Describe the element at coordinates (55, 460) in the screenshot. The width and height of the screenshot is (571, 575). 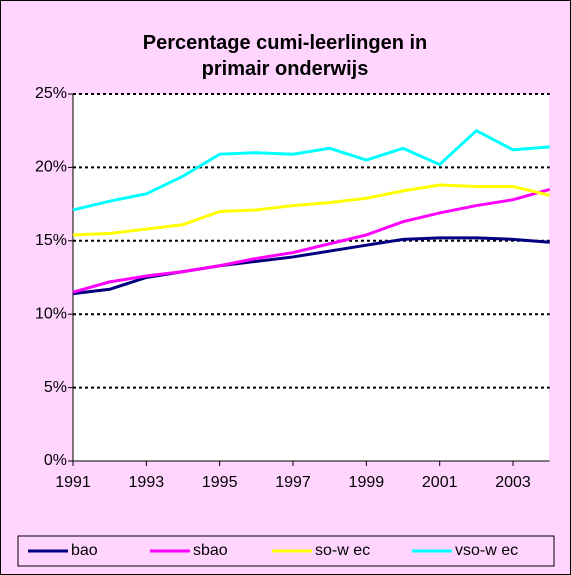
I see `y-tick-label: 0%` at that location.